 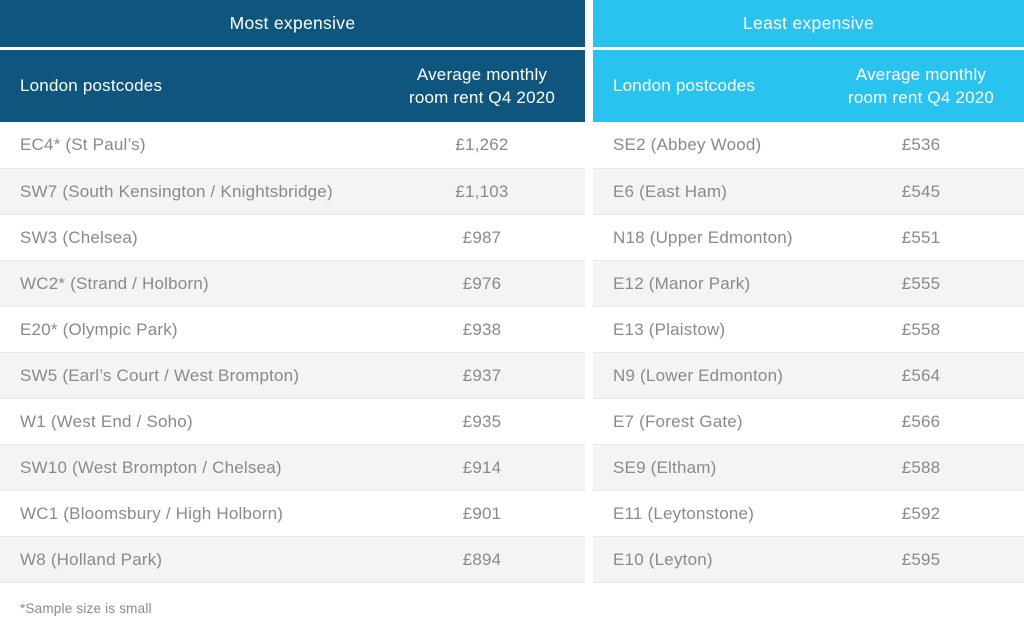 What do you see at coordinates (106, 421) in the screenshot?
I see `postcode-cell: W1 (West End / Soho)` at bounding box center [106, 421].